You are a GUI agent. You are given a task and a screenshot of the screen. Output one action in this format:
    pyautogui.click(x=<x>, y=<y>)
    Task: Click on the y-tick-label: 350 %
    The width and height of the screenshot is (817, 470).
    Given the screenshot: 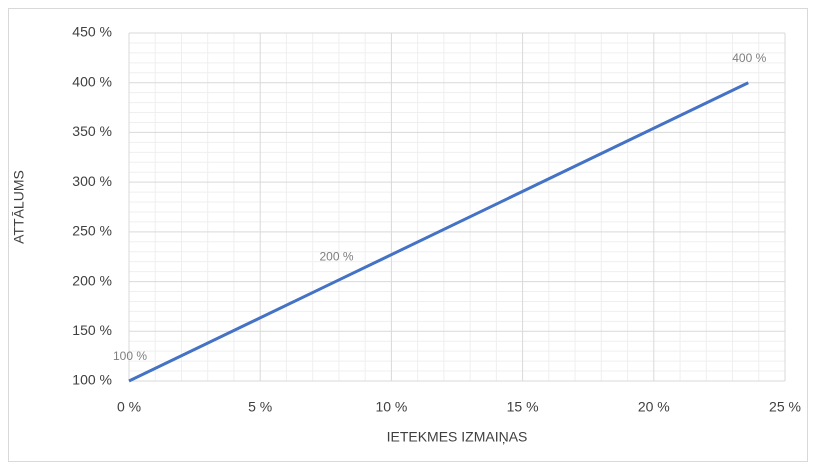 What is the action you would take?
    pyautogui.click(x=92, y=131)
    